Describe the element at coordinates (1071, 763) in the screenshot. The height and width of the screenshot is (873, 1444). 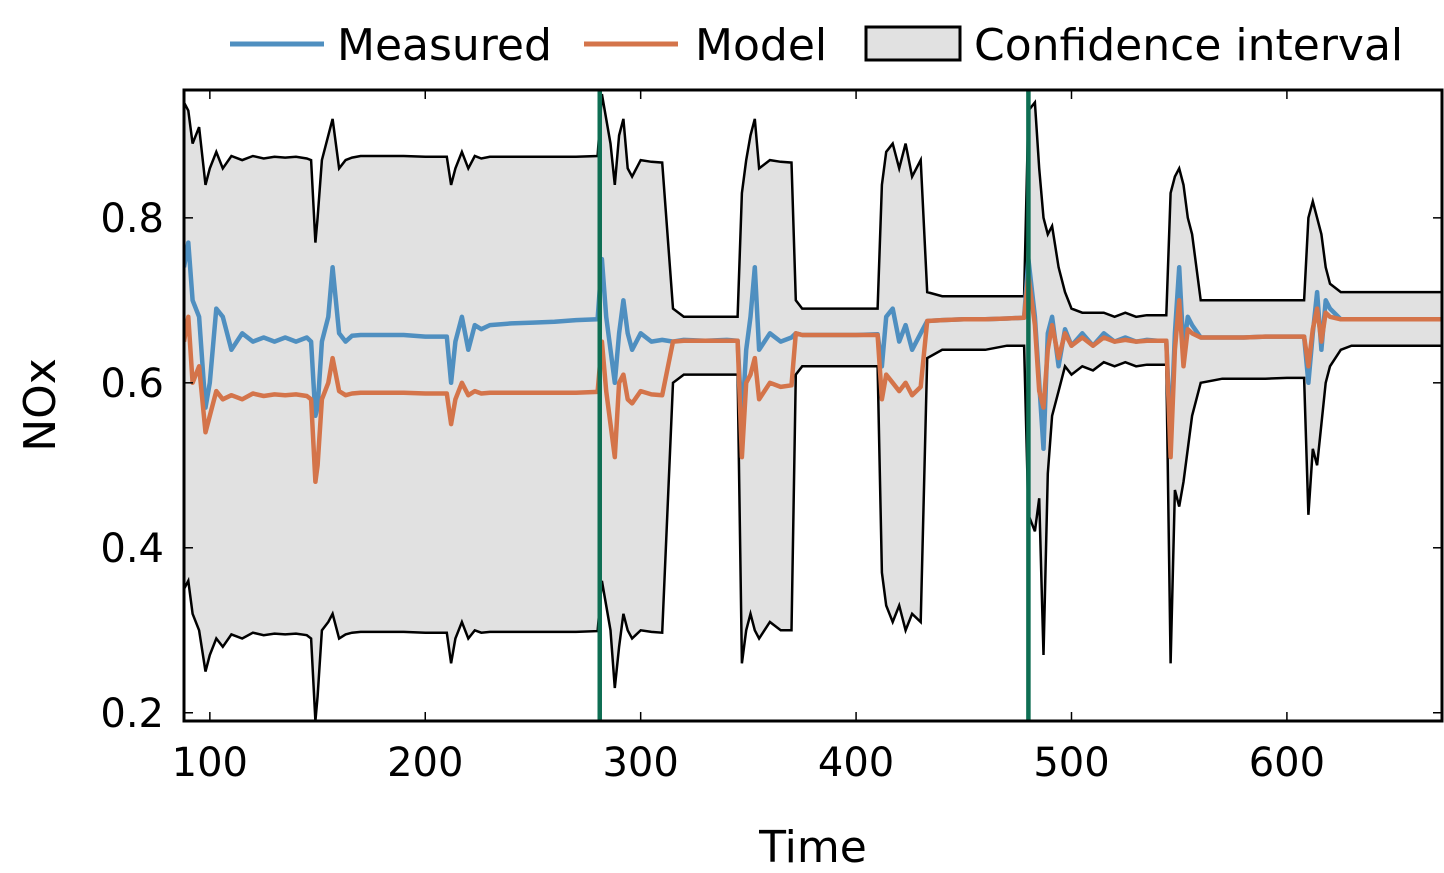
I see `x-tick-label: 500` at that location.